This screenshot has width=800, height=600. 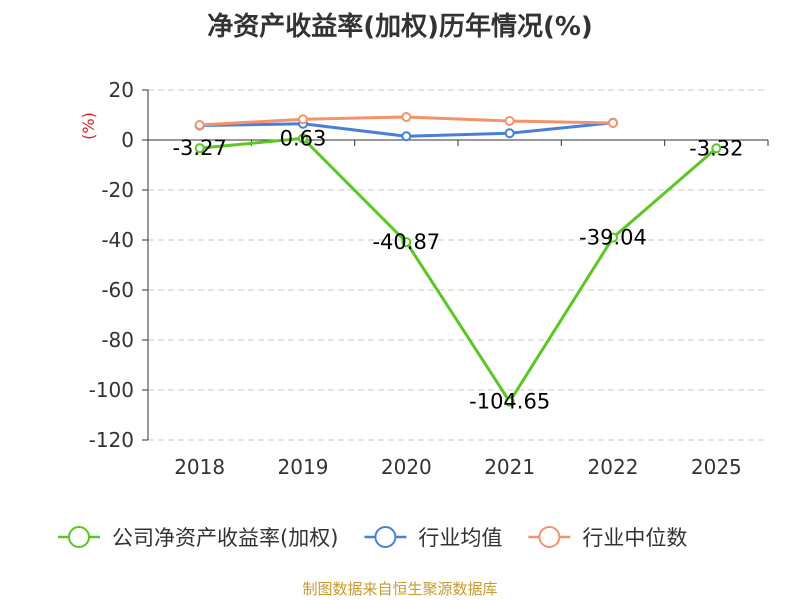 I want to click on y-tick-label: 0, so click(x=127, y=140).